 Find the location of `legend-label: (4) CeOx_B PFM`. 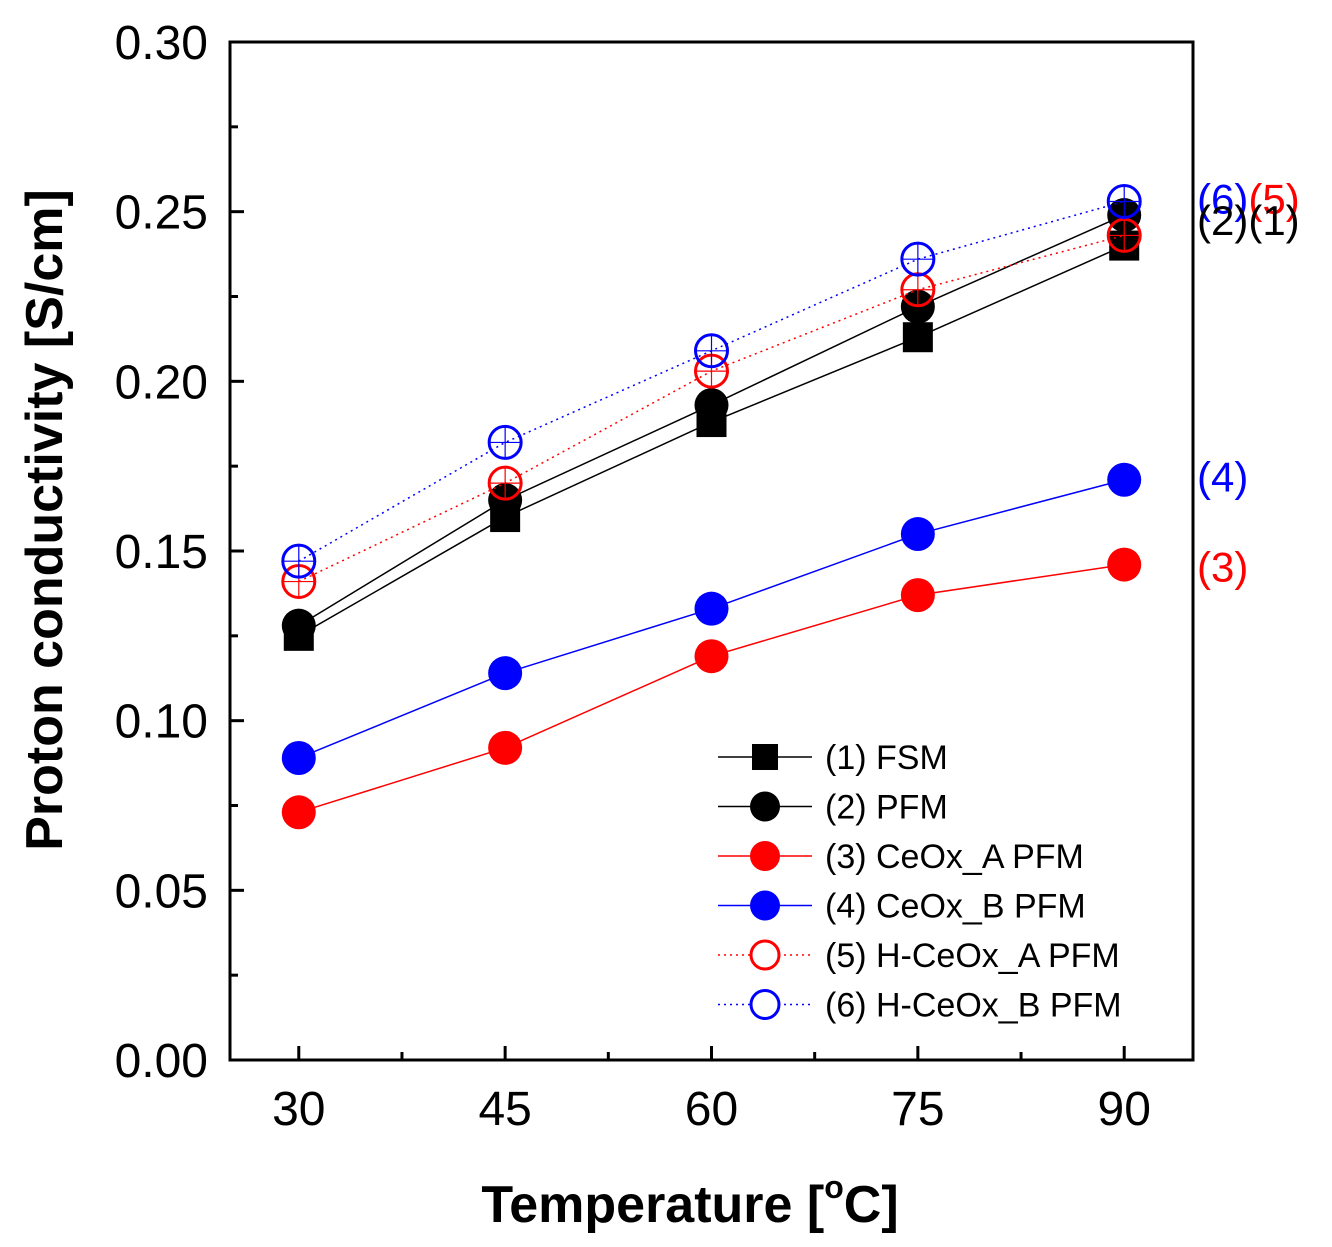

legend-label: (4) CeOx_B PFM is located at coordinates (955, 907).